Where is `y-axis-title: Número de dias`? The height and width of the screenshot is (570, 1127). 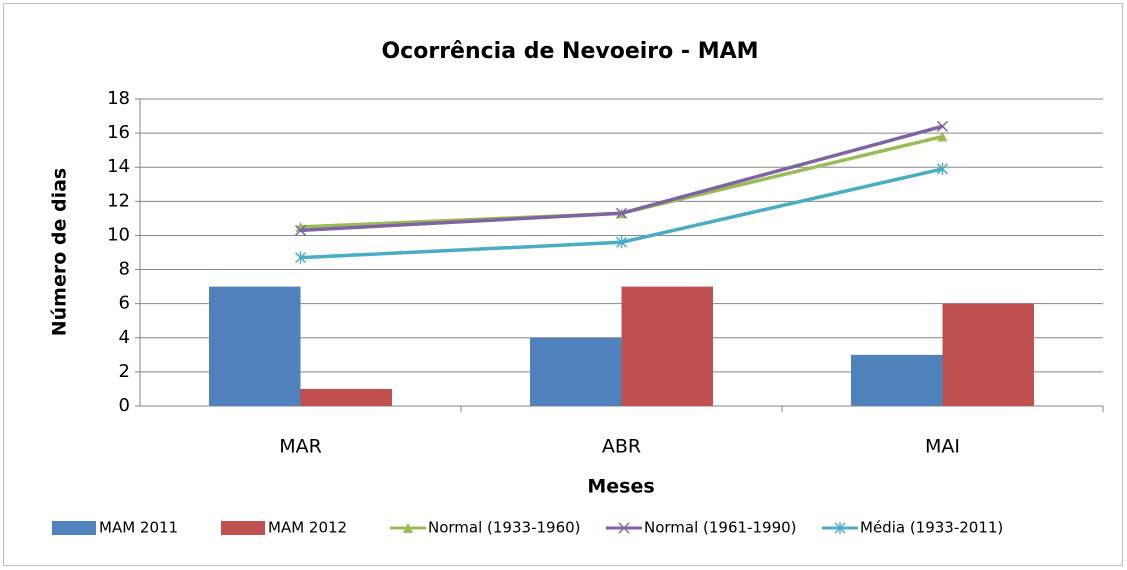
y-axis-title: Número de dias is located at coordinates (60, 252).